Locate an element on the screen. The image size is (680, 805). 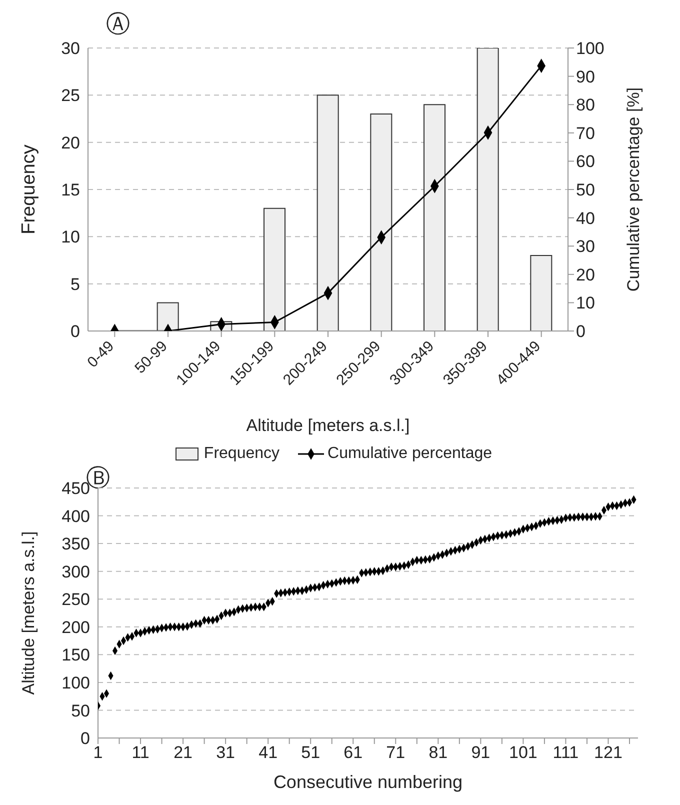
y2-tick-label: 70 is located at coordinates (585, 133).